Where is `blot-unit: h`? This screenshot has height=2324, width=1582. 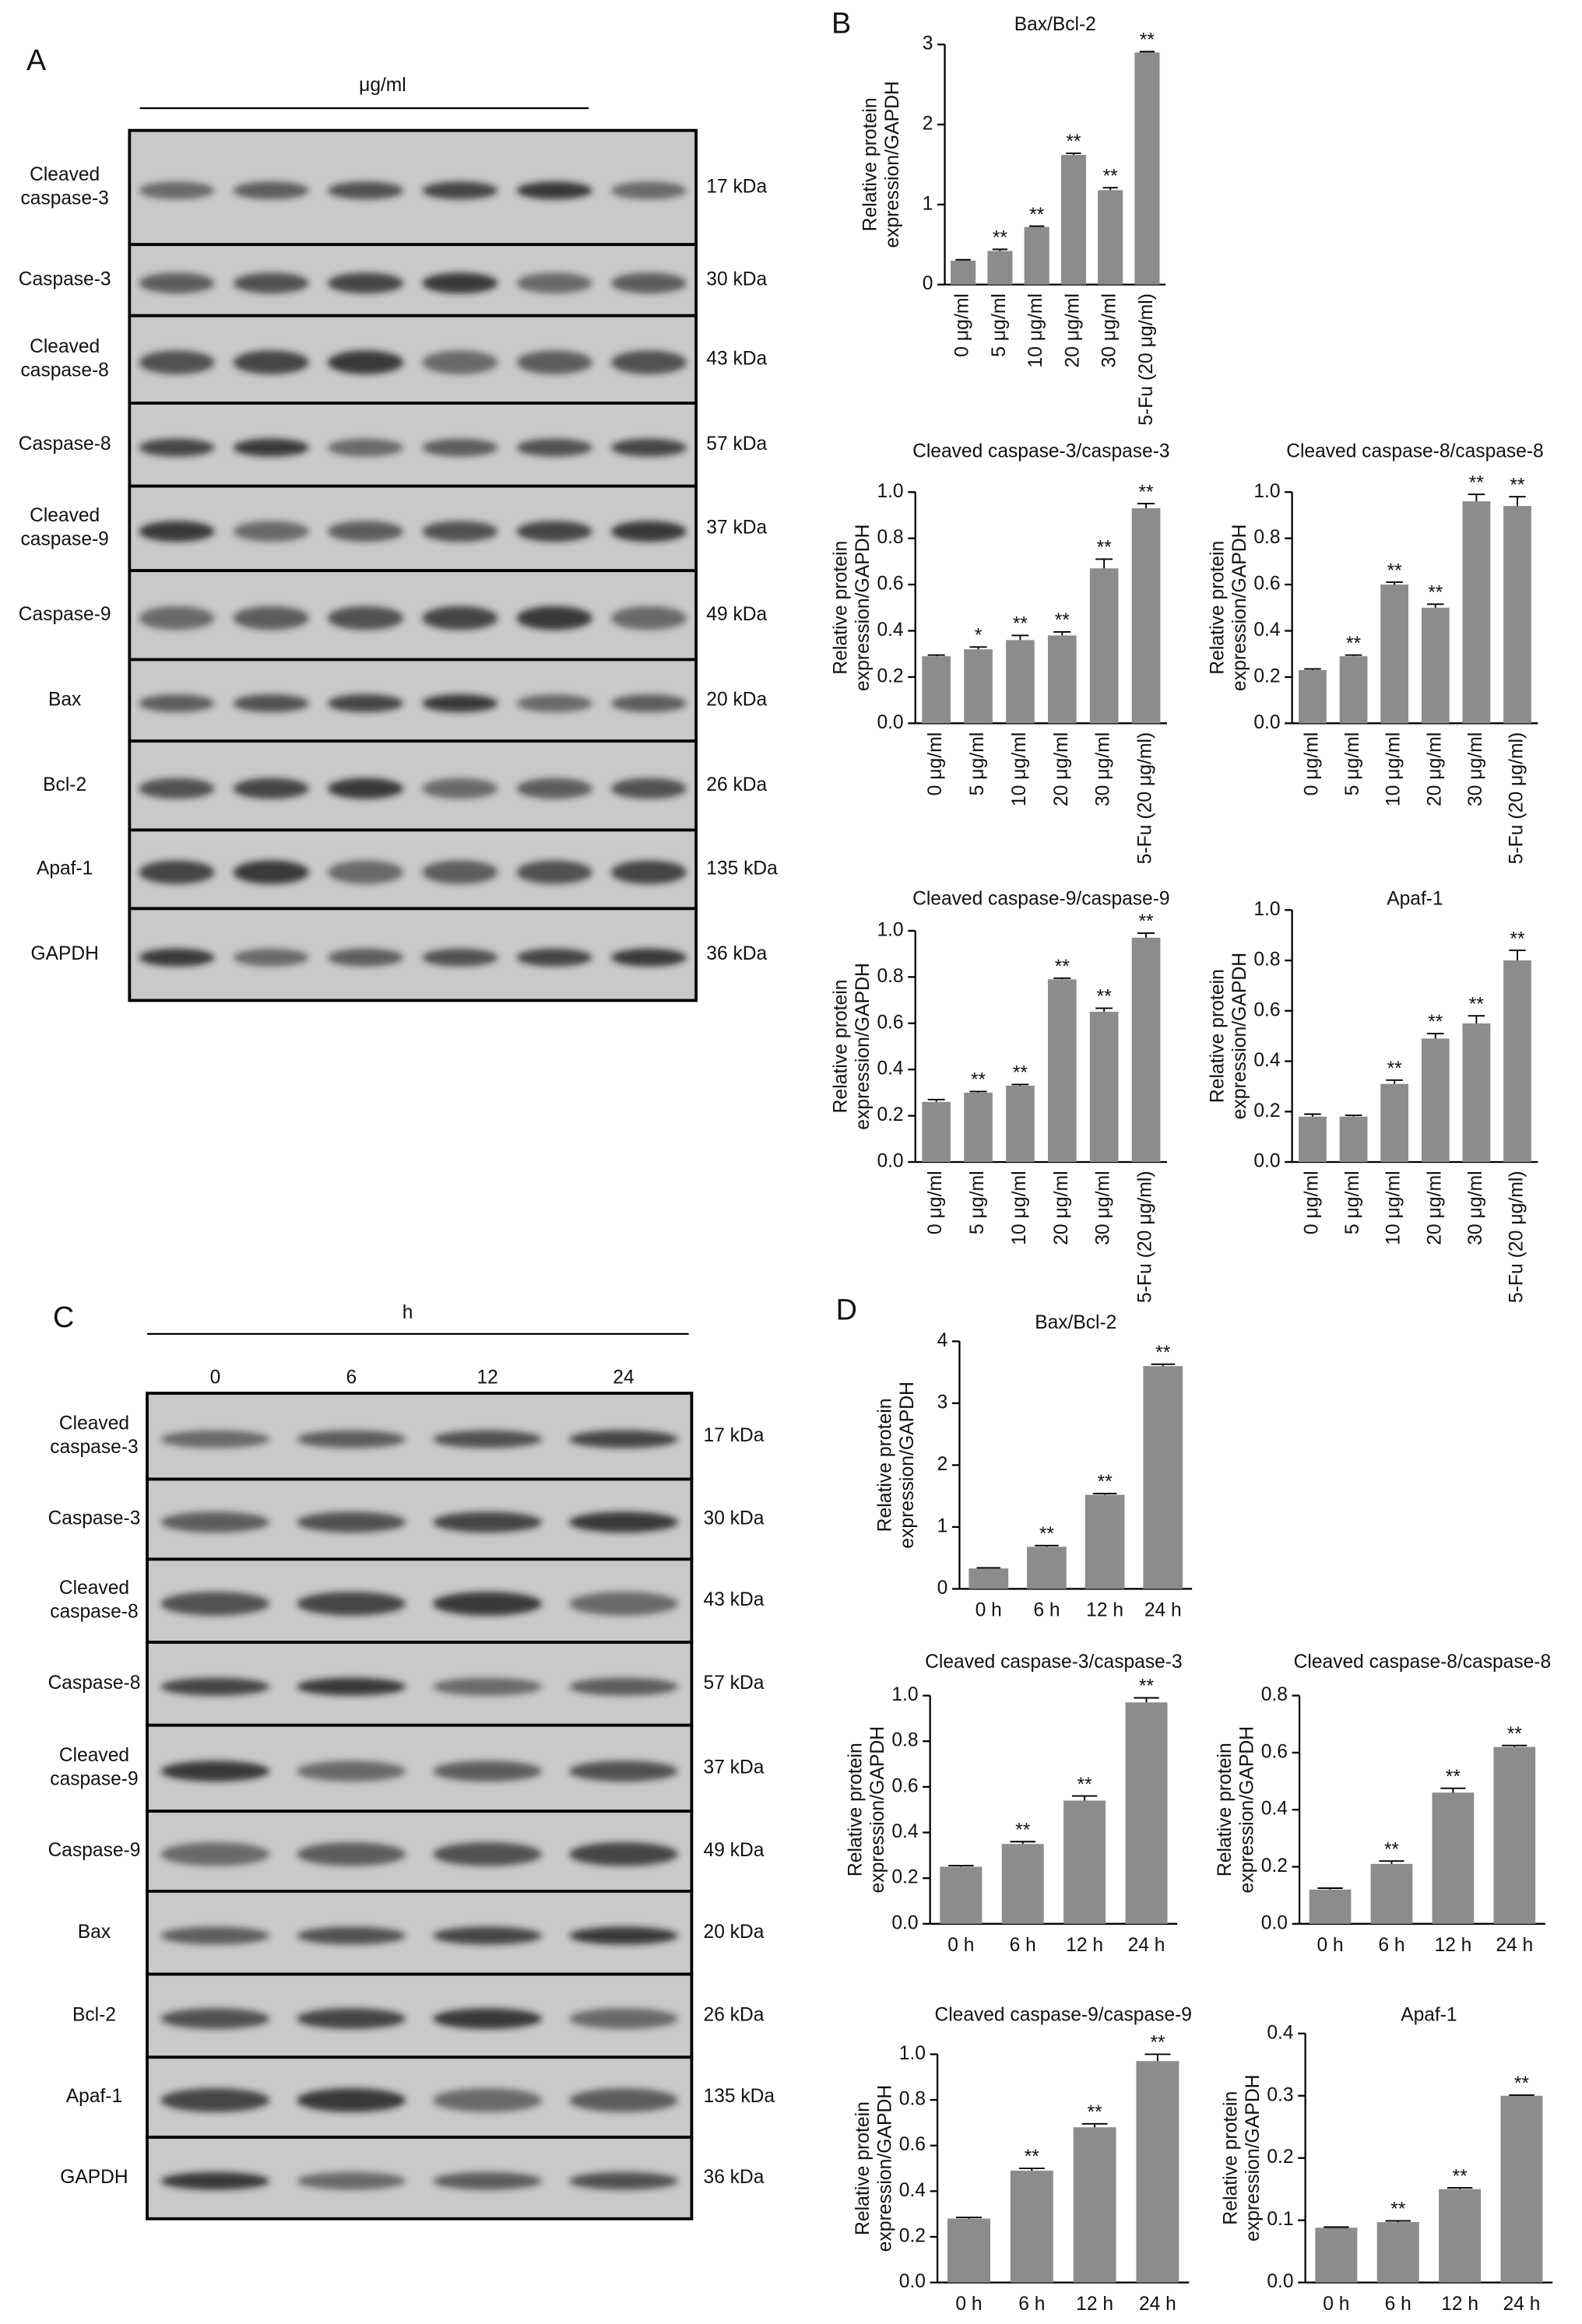 blot-unit: h is located at coordinates (408, 1312).